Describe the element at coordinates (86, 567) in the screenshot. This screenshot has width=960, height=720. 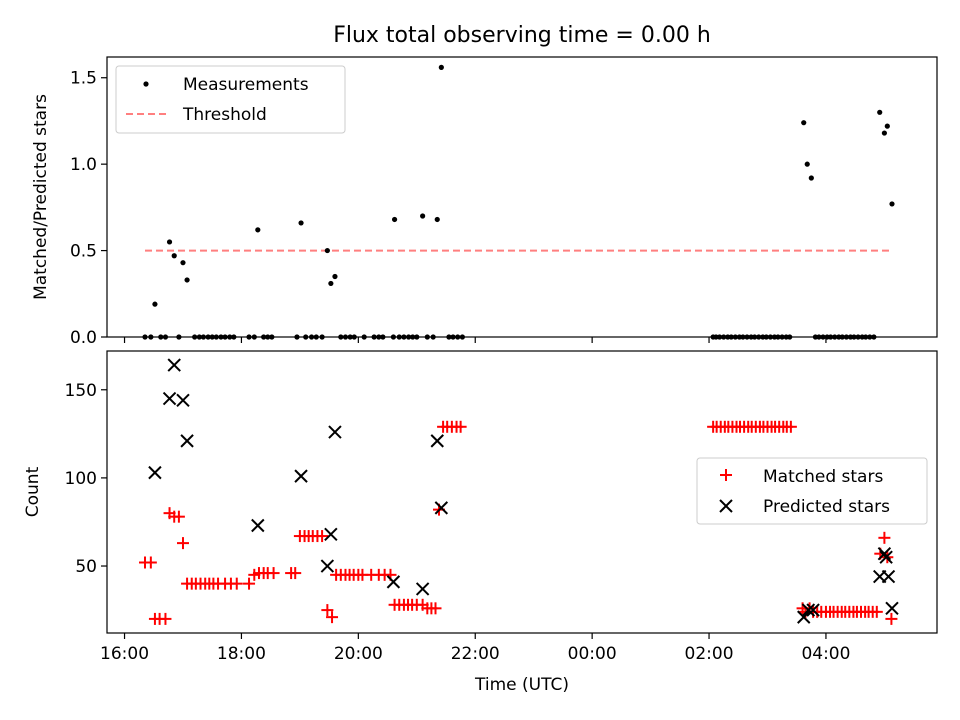
I see `bottom-ytick-label: 50` at that location.